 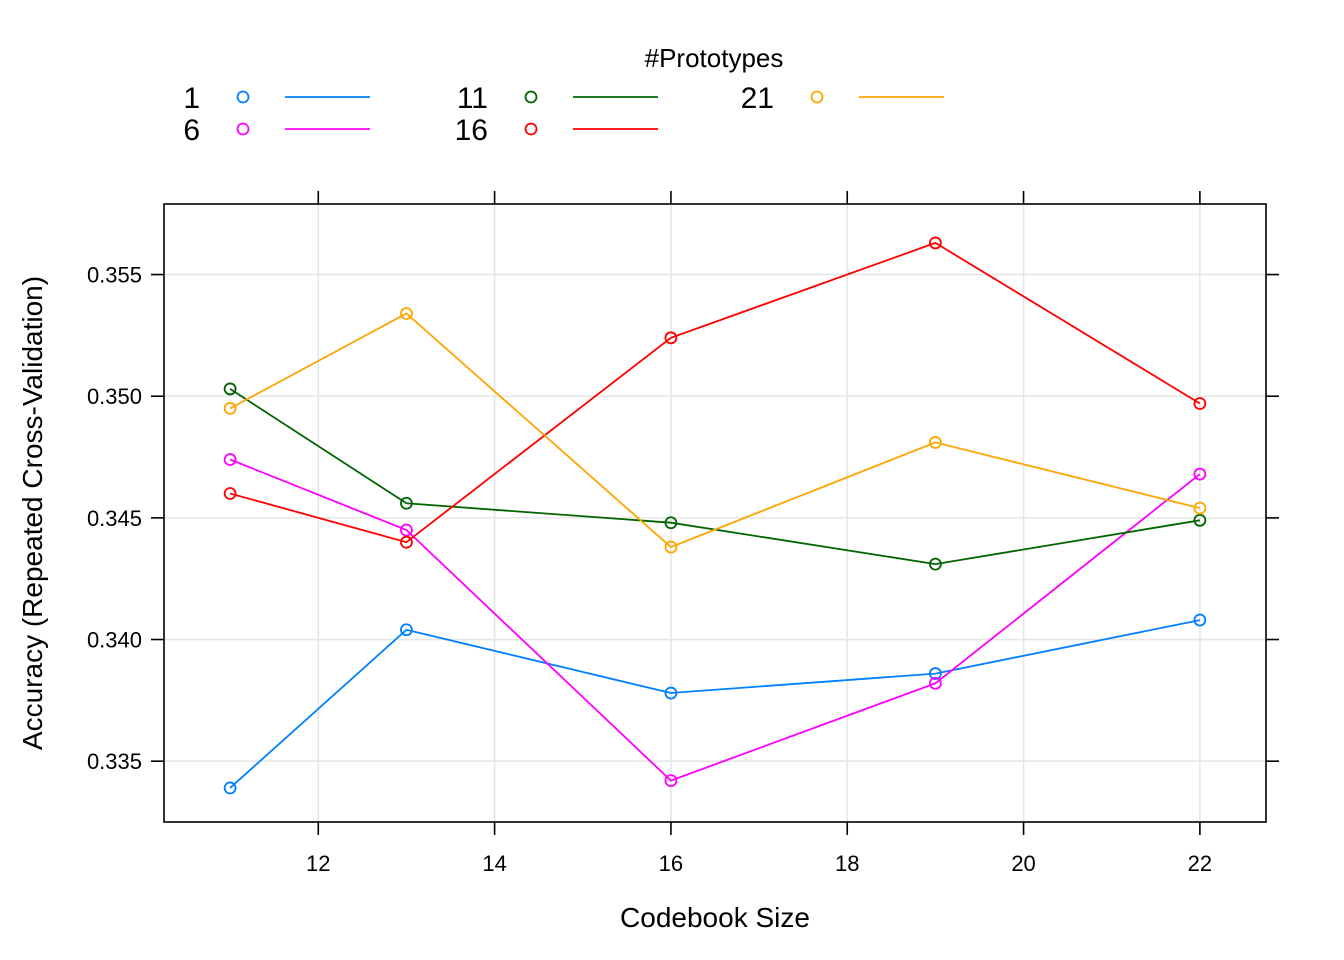 What do you see at coordinates (1023, 863) in the screenshot?
I see `x-tick-label: 20` at bounding box center [1023, 863].